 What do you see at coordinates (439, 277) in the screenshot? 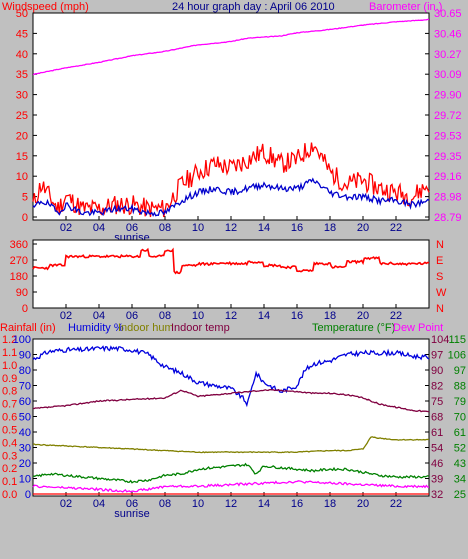
I see `compass-tick-label: S` at bounding box center [439, 277].